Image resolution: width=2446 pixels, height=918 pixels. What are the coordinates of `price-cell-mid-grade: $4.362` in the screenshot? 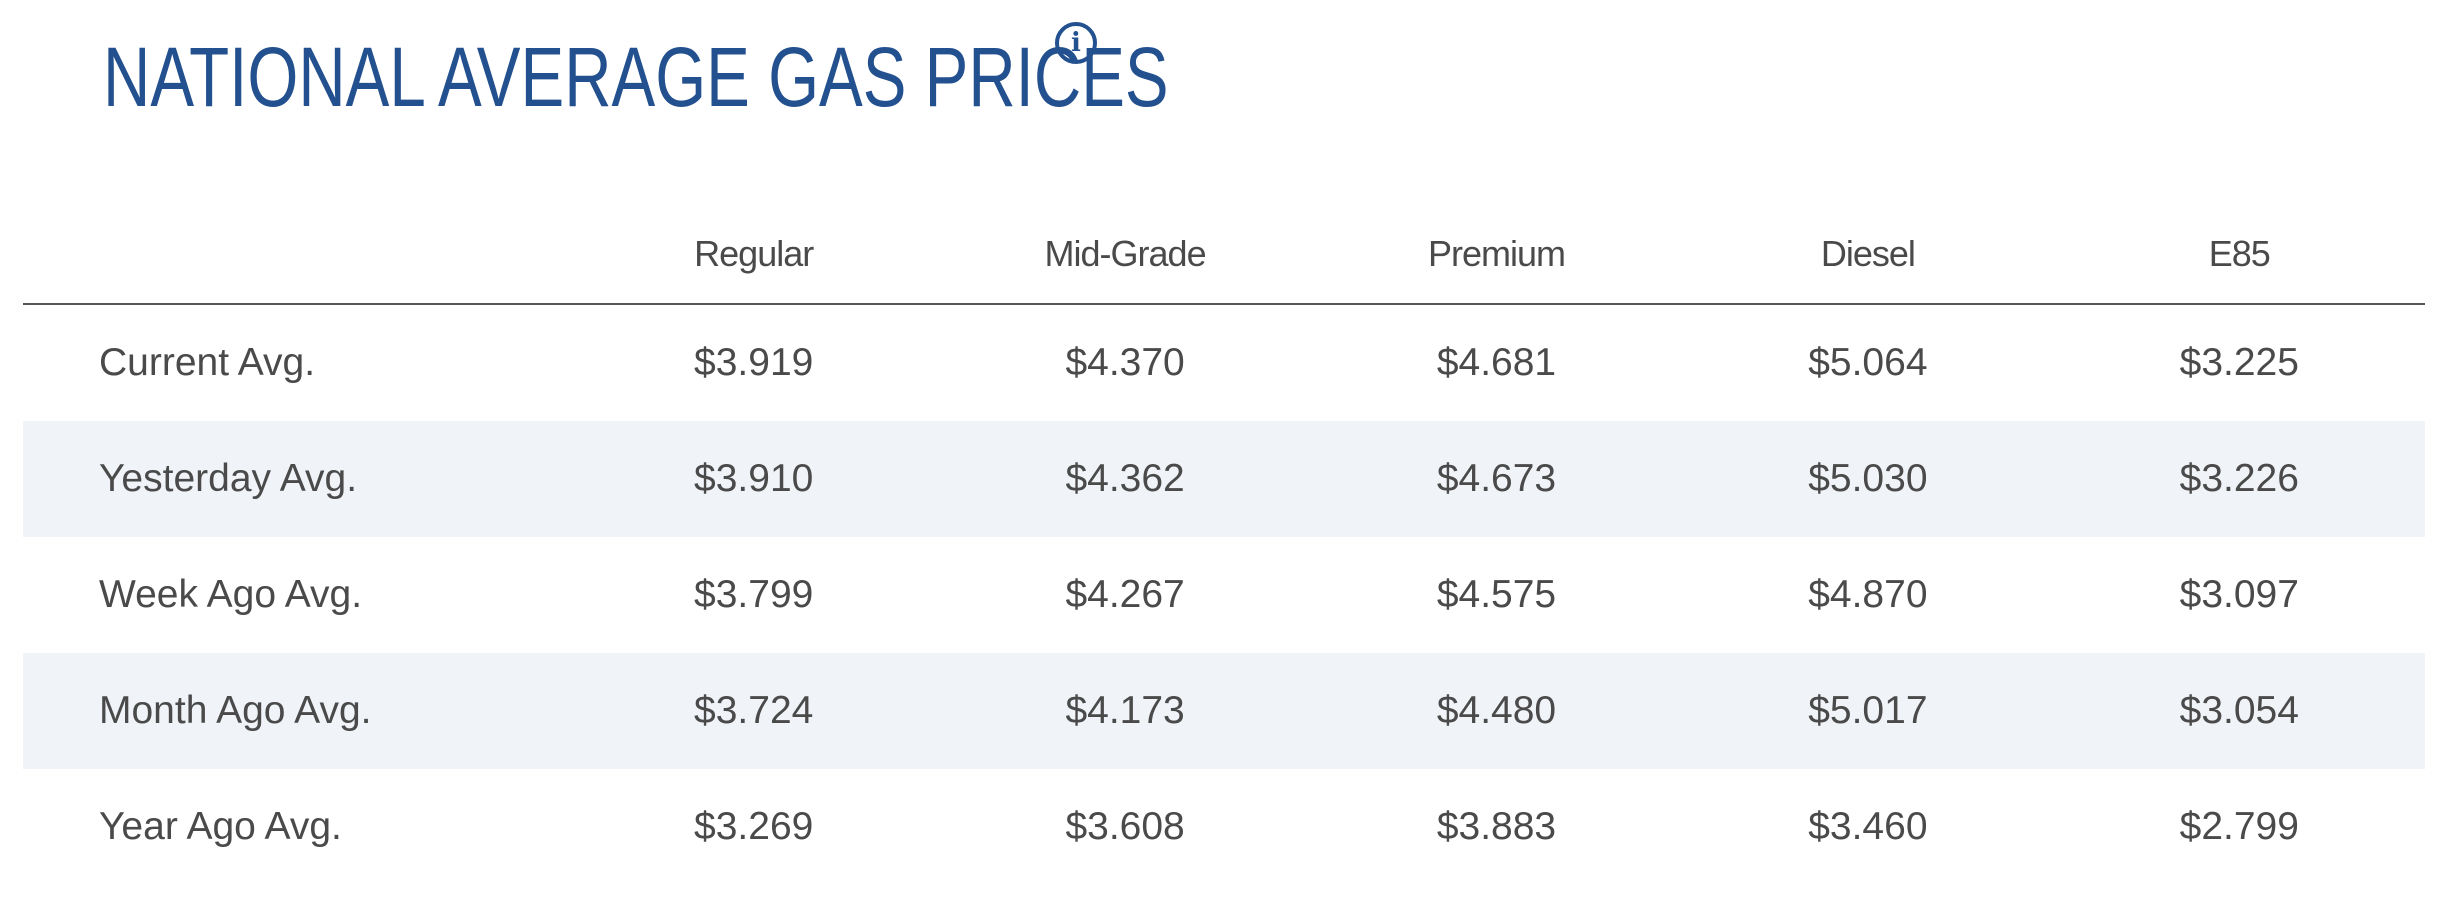 It's located at (1125, 479).